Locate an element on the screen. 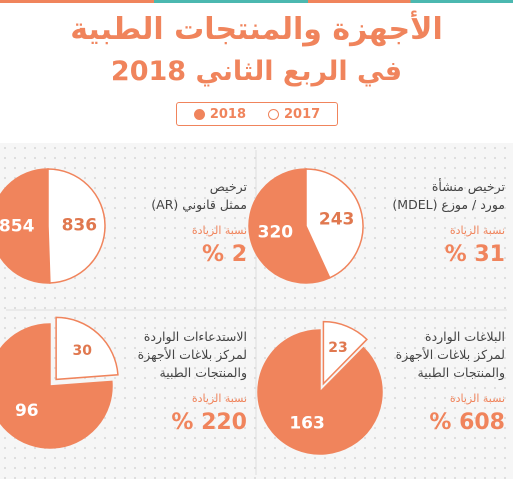 Image resolution: width=513 pixels, height=479 pixels. chart-title: البلاغات الواردة is located at coordinates (465, 336).